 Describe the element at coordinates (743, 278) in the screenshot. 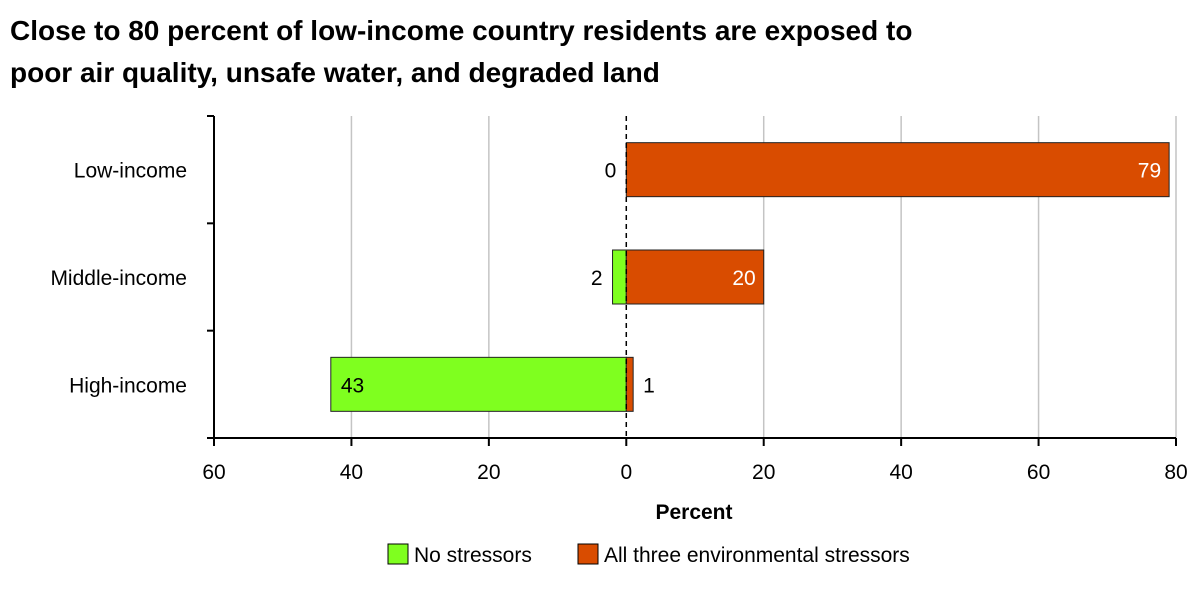

I see `data-label-all-three-environmental-stressors-middle-income: 20` at that location.